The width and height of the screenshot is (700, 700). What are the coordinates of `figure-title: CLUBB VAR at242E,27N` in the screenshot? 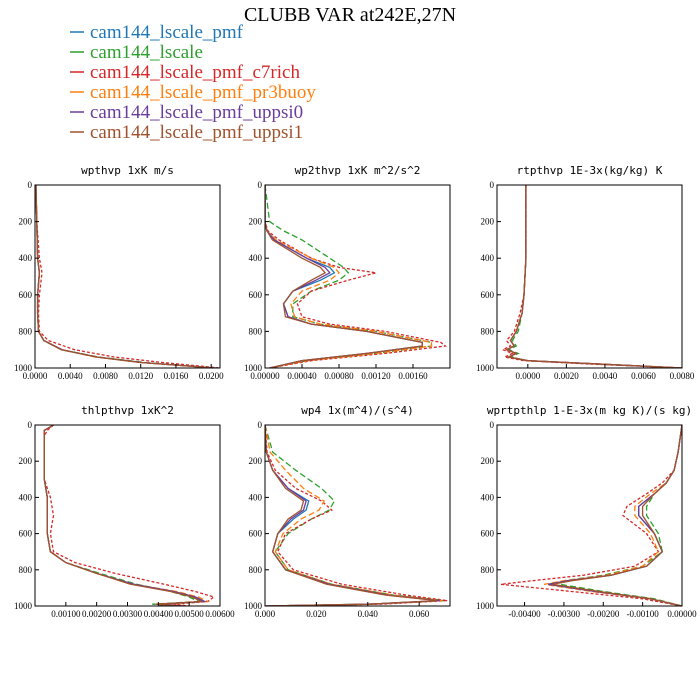 It's located at (350, 15).